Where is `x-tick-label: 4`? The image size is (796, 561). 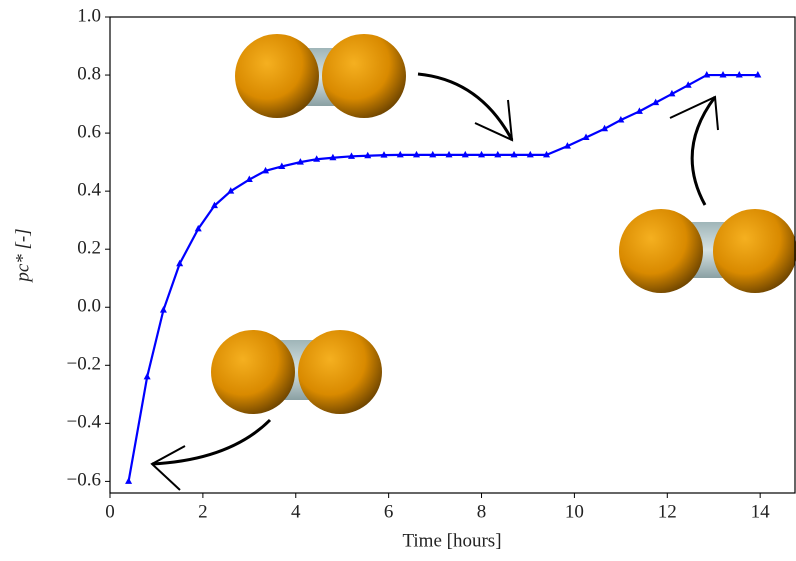
x-tick-label: 4 is located at coordinates (296, 511).